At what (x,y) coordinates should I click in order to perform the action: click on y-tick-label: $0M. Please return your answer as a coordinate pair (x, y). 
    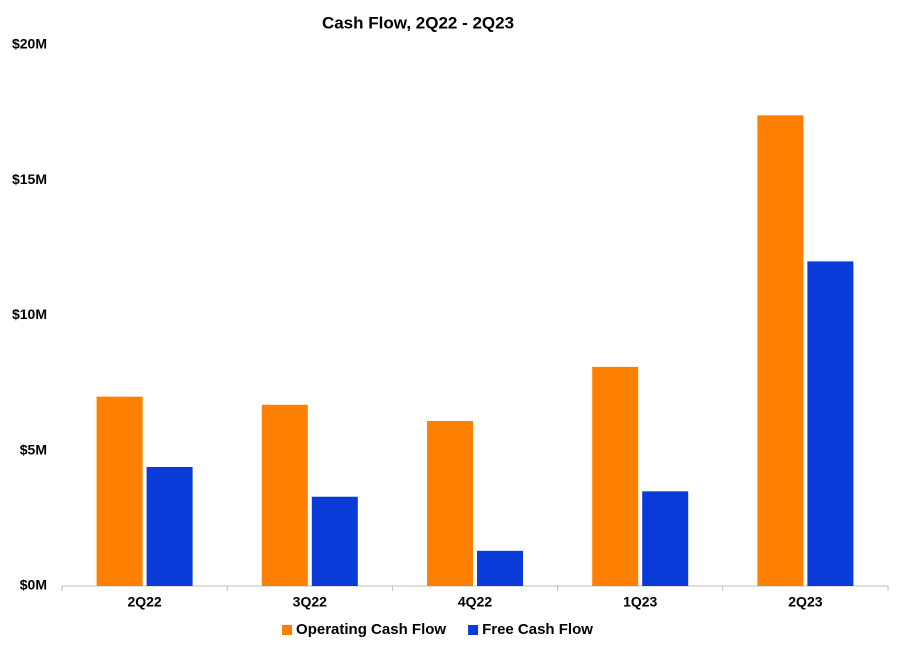
    Looking at the image, I should click on (33, 585).